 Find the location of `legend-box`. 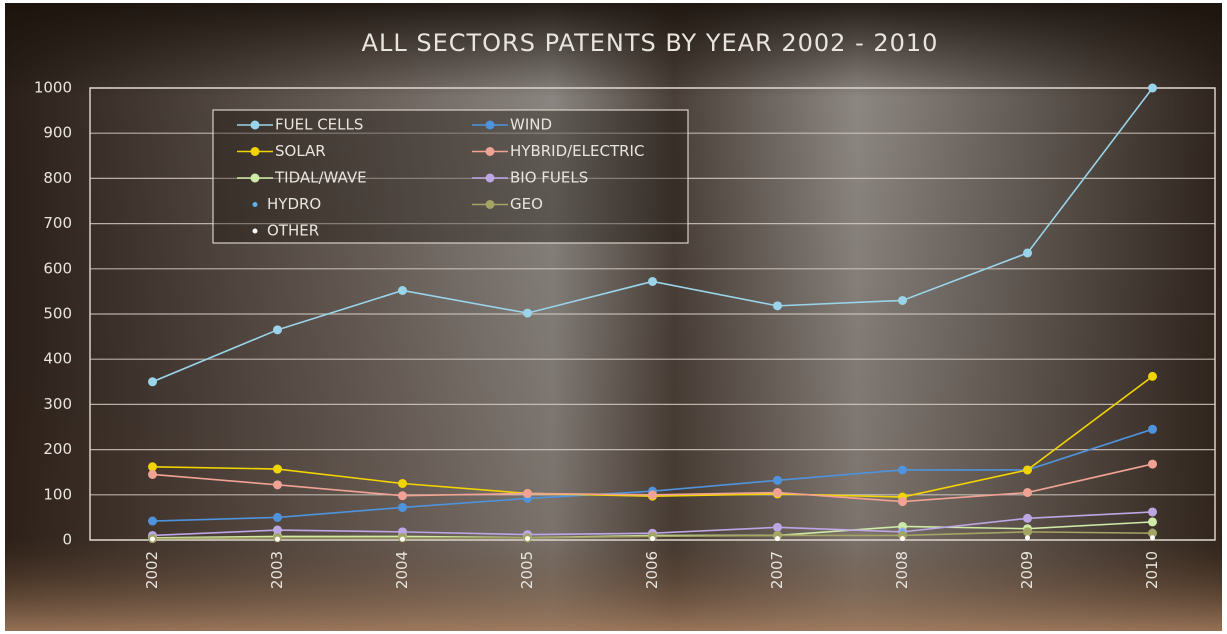

legend-box is located at coordinates (450, 176).